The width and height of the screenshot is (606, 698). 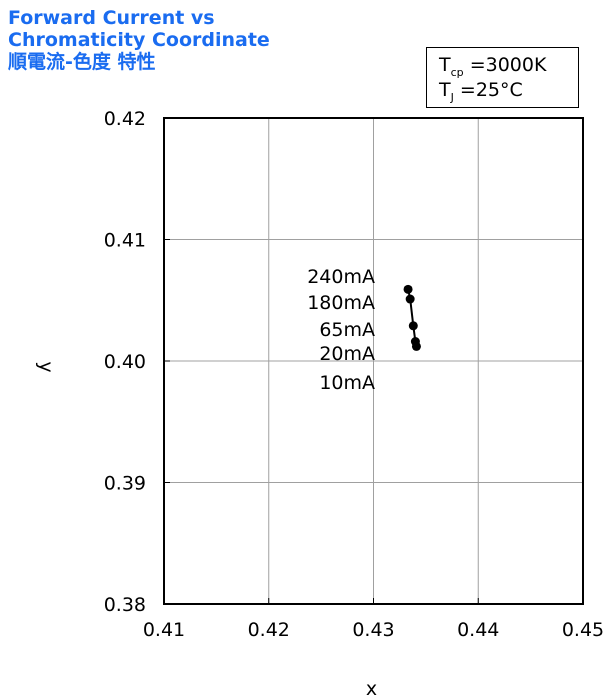 I want to click on x-axis-label: x, so click(x=371, y=688).